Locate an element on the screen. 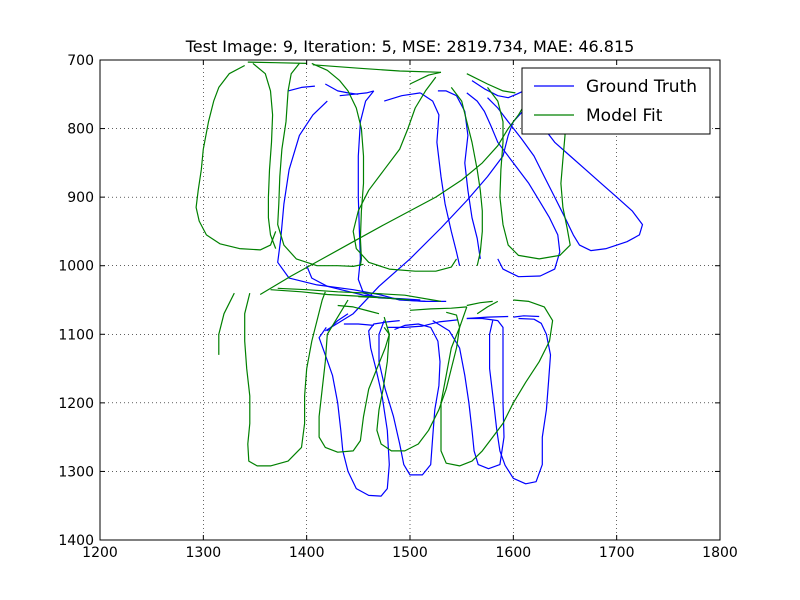 This screenshot has width=800, height=600. y-tick-label: 1200 is located at coordinates (76, 404).